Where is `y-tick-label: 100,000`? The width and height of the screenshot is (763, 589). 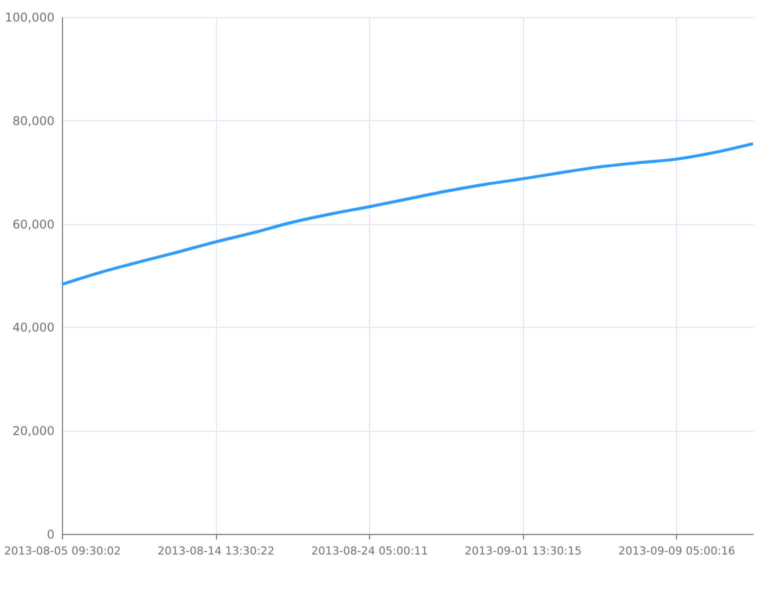
y-tick-label: 100,000 is located at coordinates (29, 17).